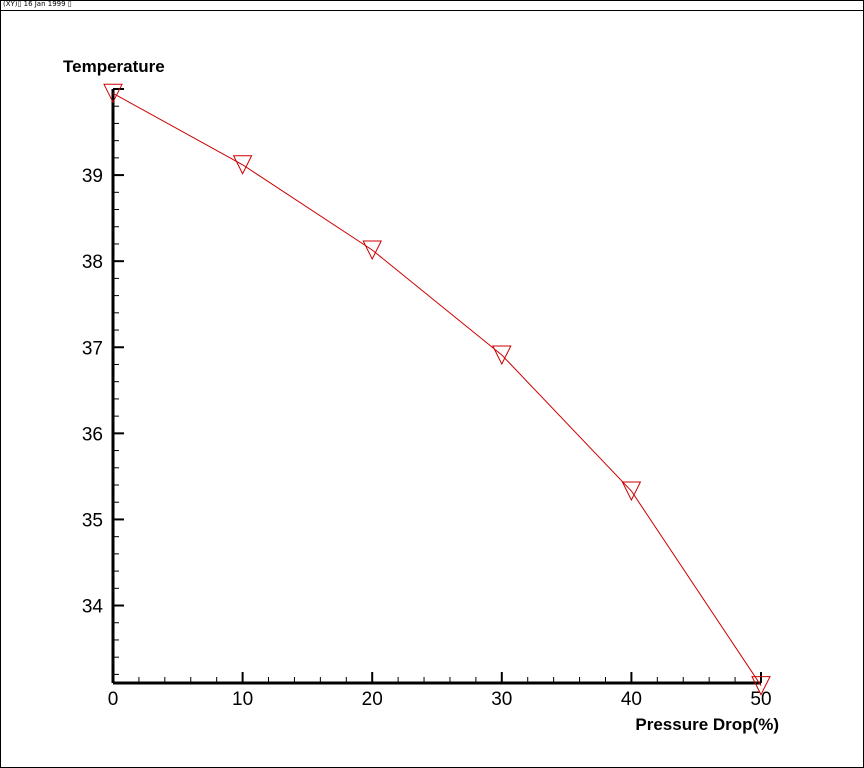  What do you see at coordinates (242, 699) in the screenshot?
I see `x-tick-label: 10` at bounding box center [242, 699].